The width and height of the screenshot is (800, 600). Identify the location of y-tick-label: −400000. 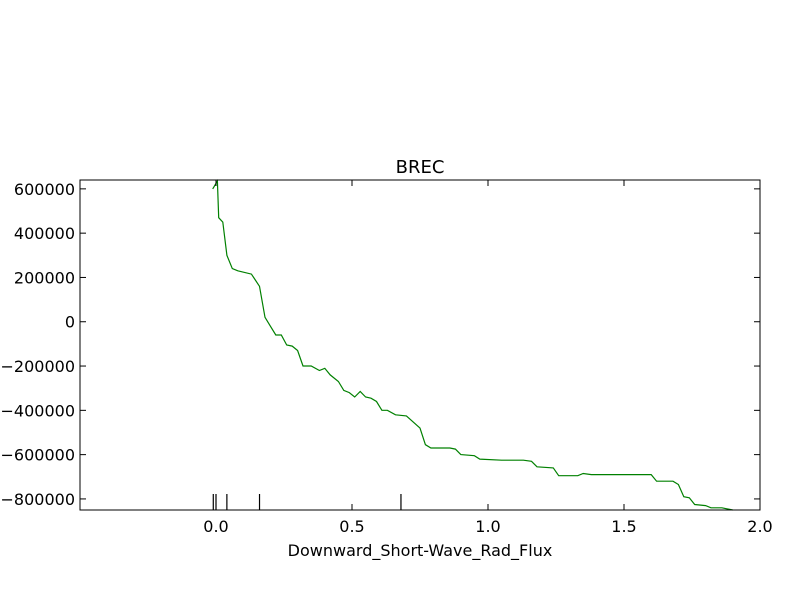
(38, 410).